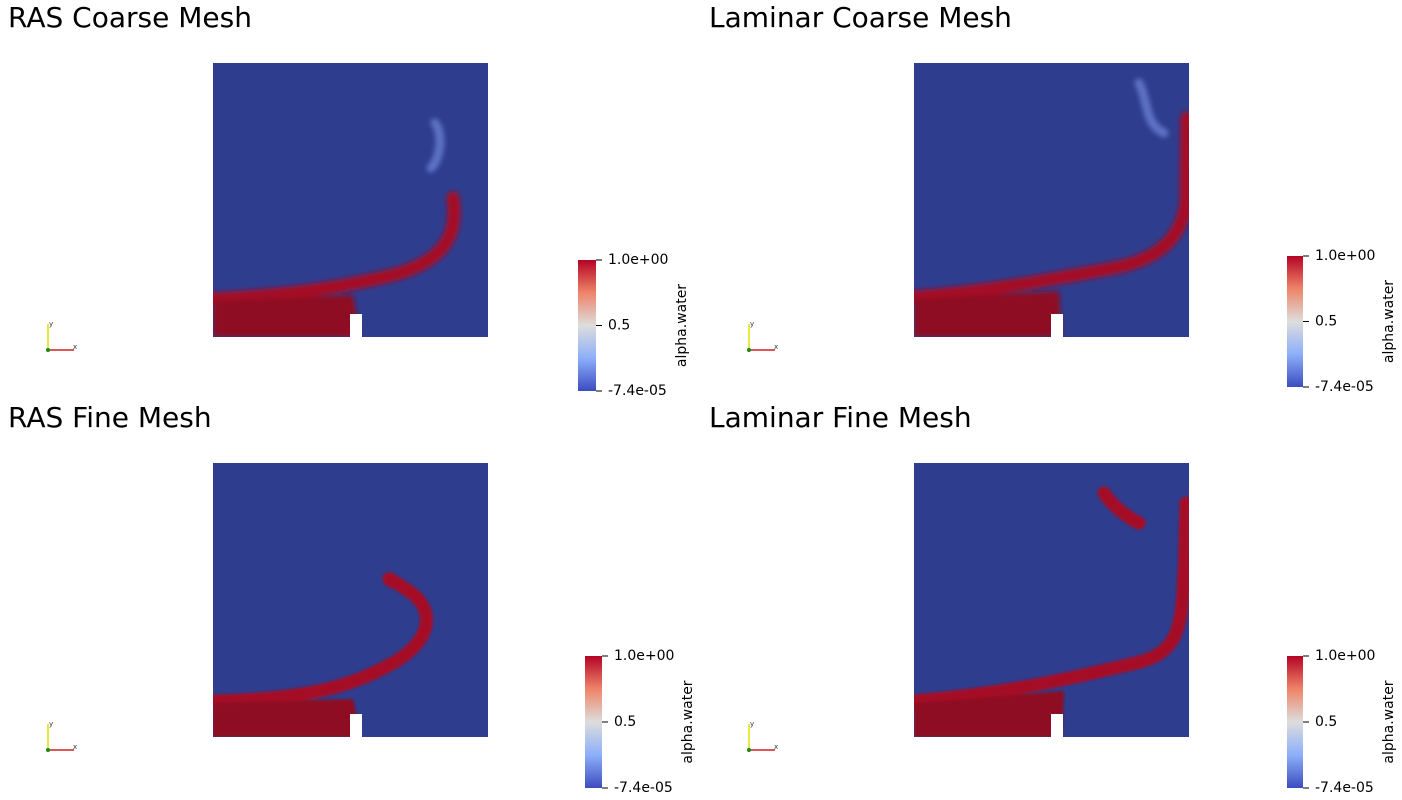 The height and width of the screenshot is (800, 1402). I want to click on panel-title: Laminar Fine Mesh, so click(840, 417).